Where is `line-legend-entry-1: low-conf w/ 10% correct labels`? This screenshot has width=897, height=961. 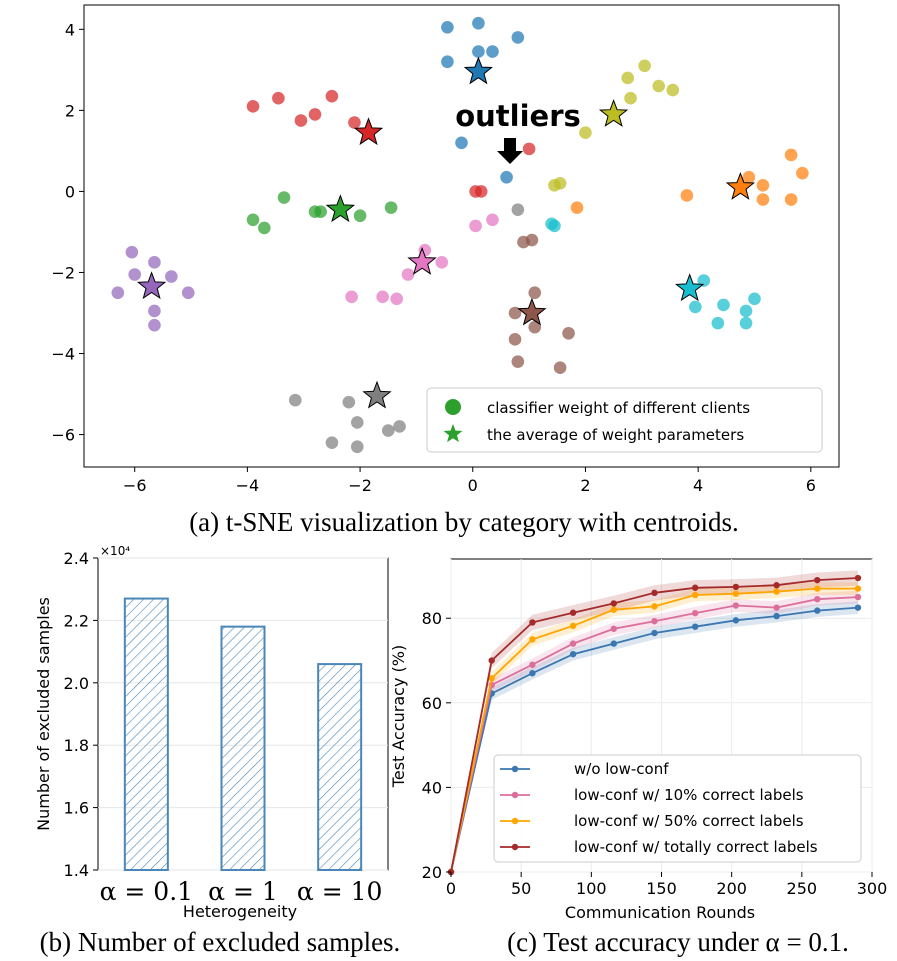
line-legend-entry-1: low-conf w/ 10% correct labels is located at coordinates (689, 795).